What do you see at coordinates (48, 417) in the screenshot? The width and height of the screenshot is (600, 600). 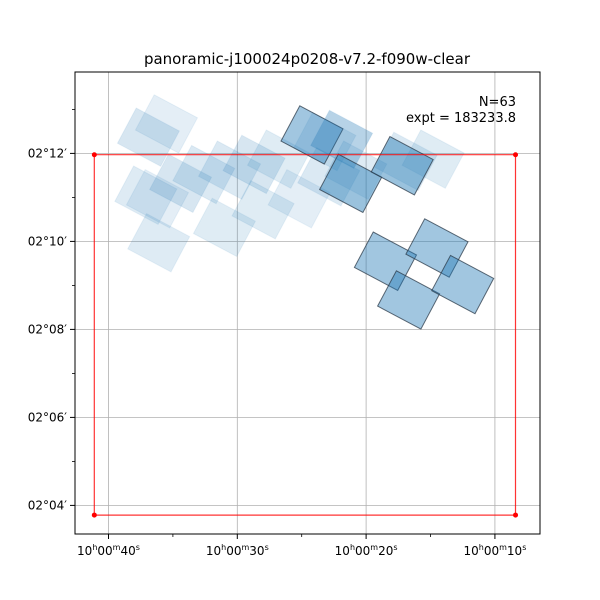 I see `y-tick-label: 02°06′` at bounding box center [48, 417].